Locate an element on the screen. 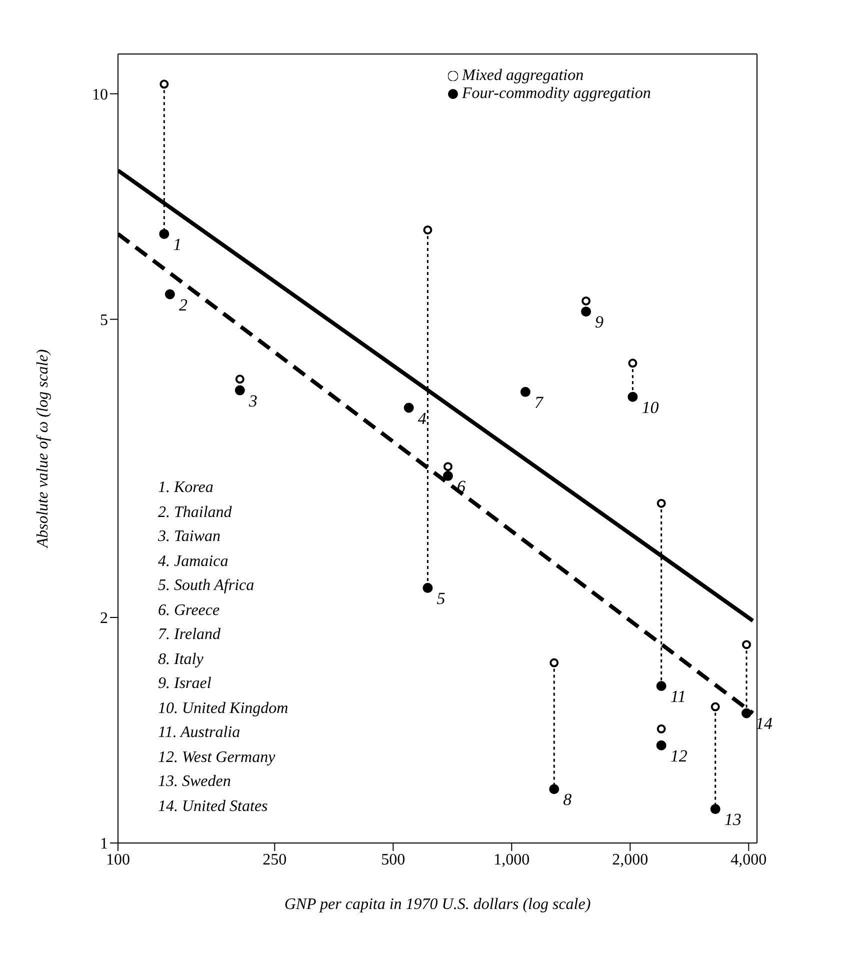 The height and width of the screenshot is (953, 856). annotation: 7 is located at coordinates (539, 402).